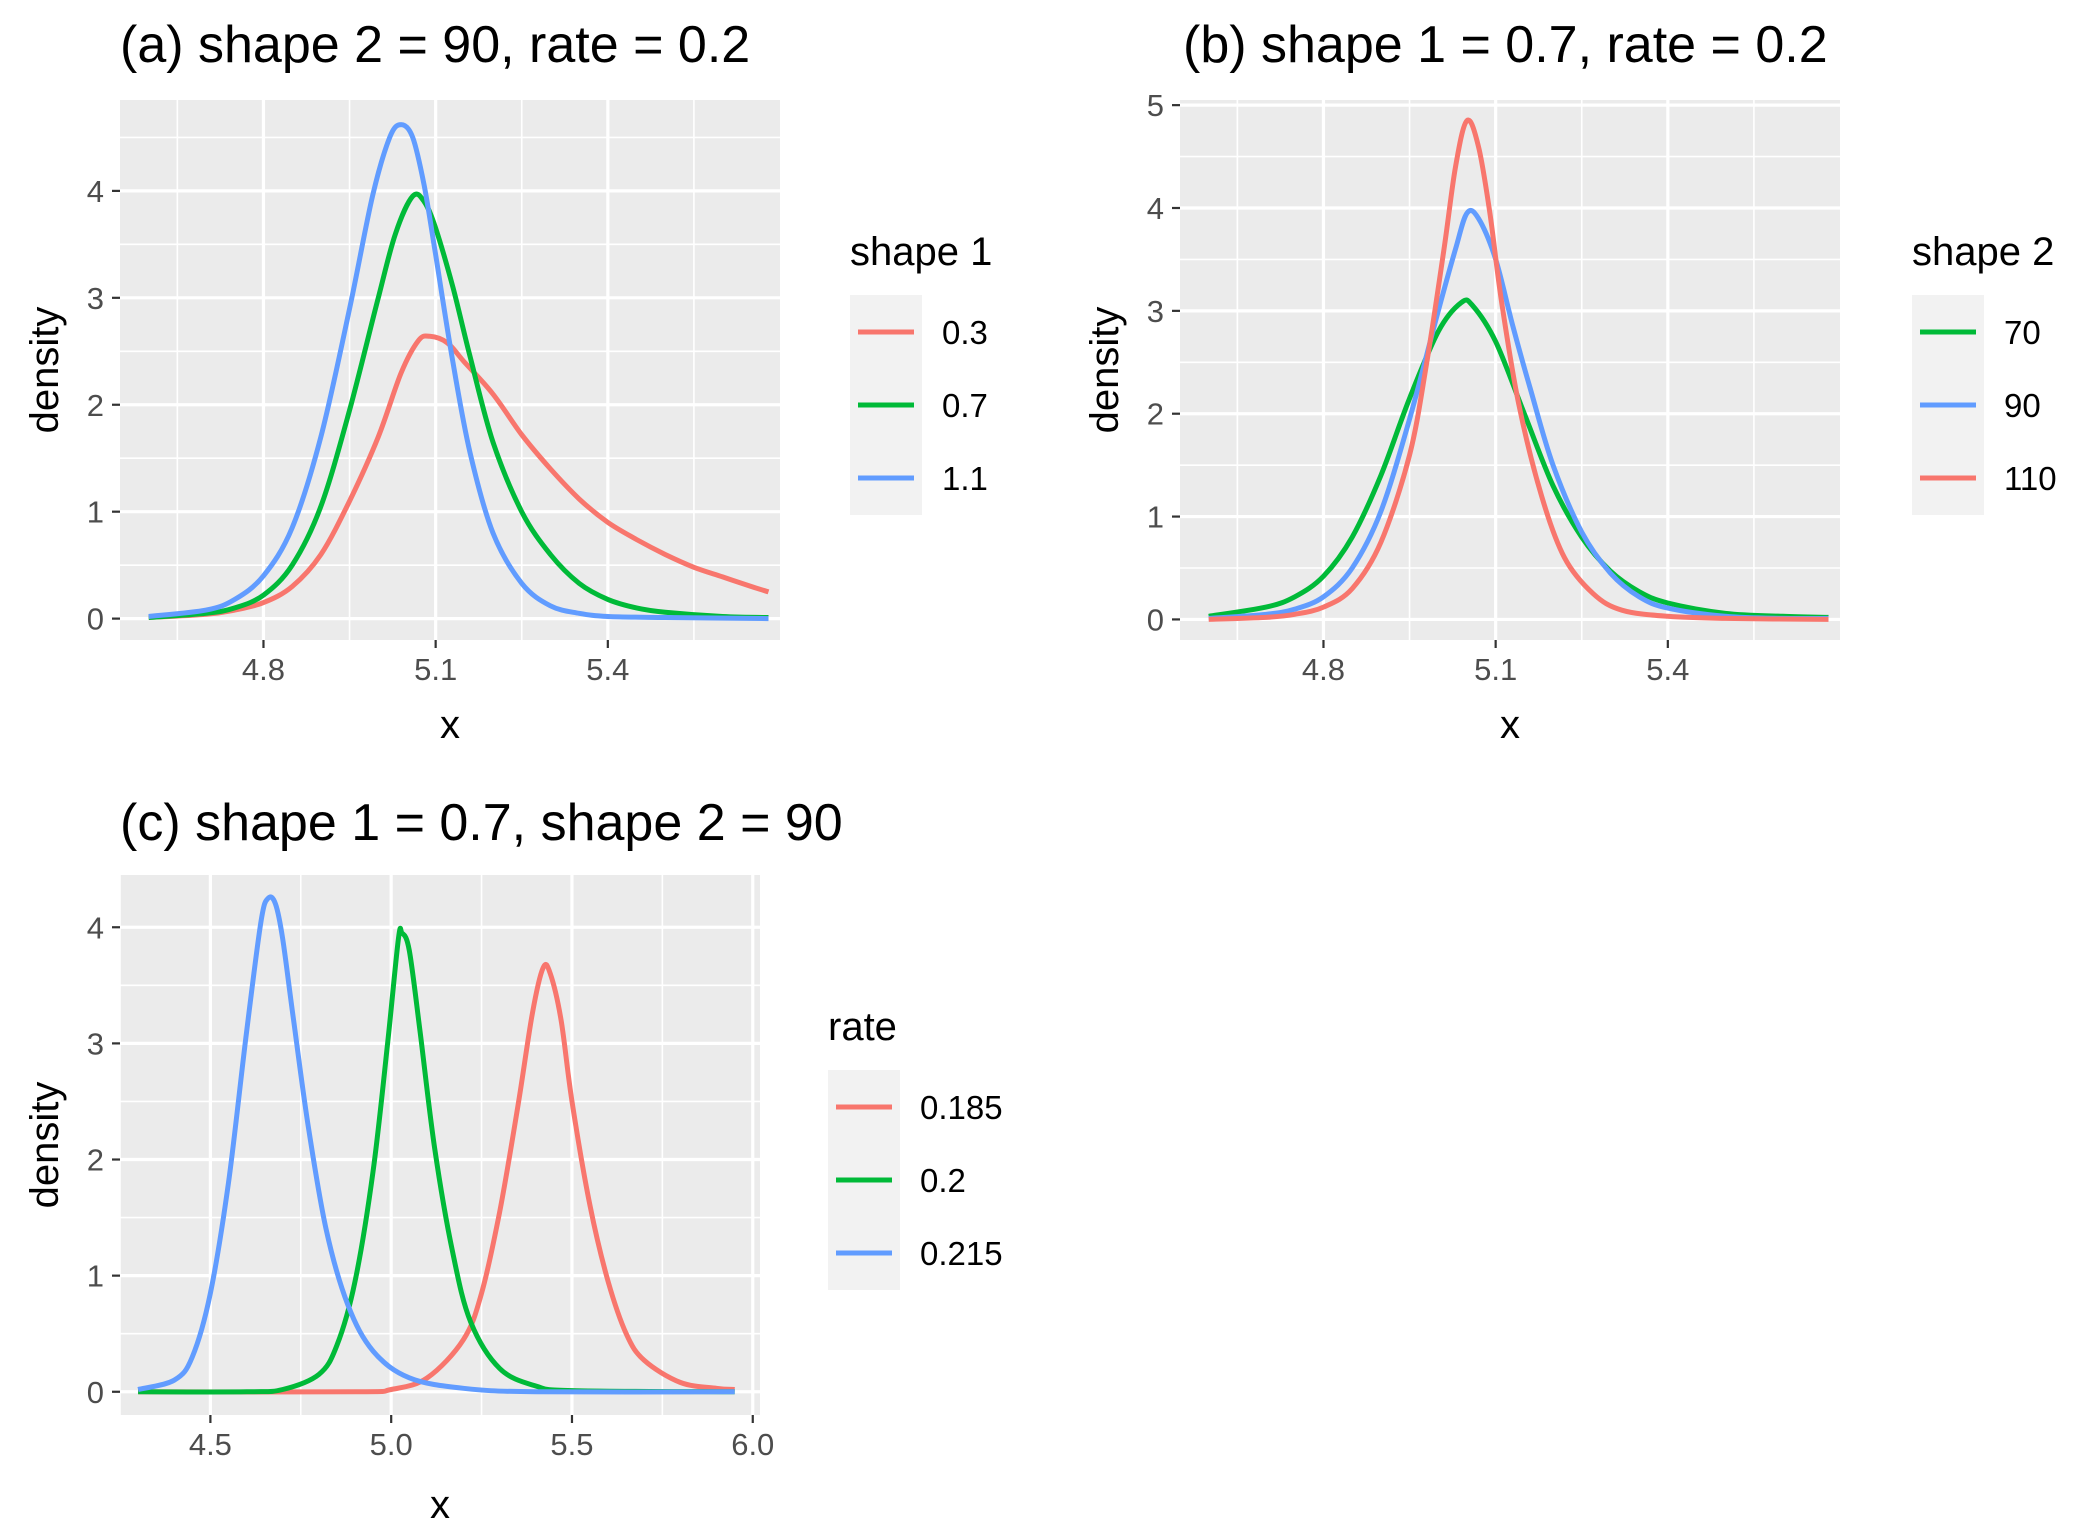  Describe the element at coordinates (2030, 478) in the screenshot. I see `legend-label: 110` at that location.